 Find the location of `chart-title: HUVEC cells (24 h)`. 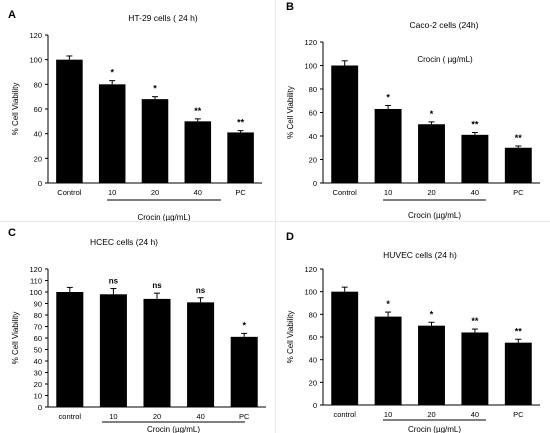

chart-title: HUVEC cells (24 h) is located at coordinates (420, 255).